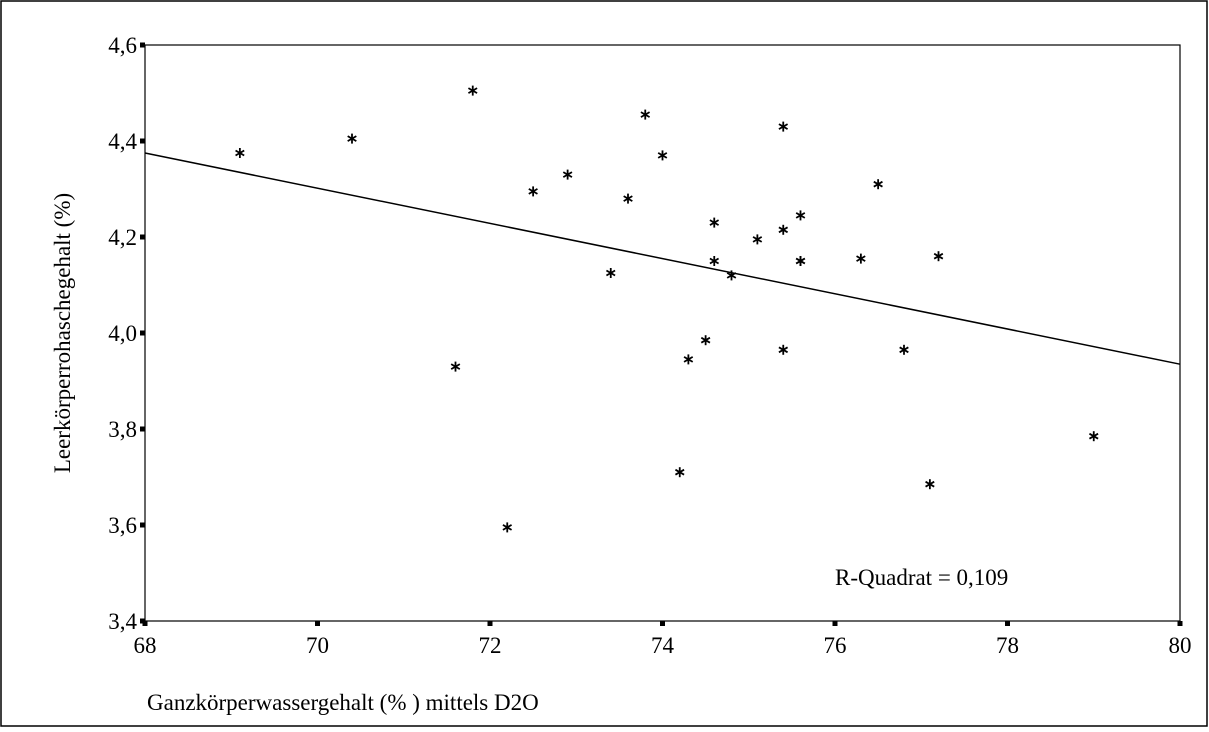 The image size is (1209, 732). Describe the element at coordinates (490, 645) in the screenshot. I see `x-tick-label: 72` at that location.